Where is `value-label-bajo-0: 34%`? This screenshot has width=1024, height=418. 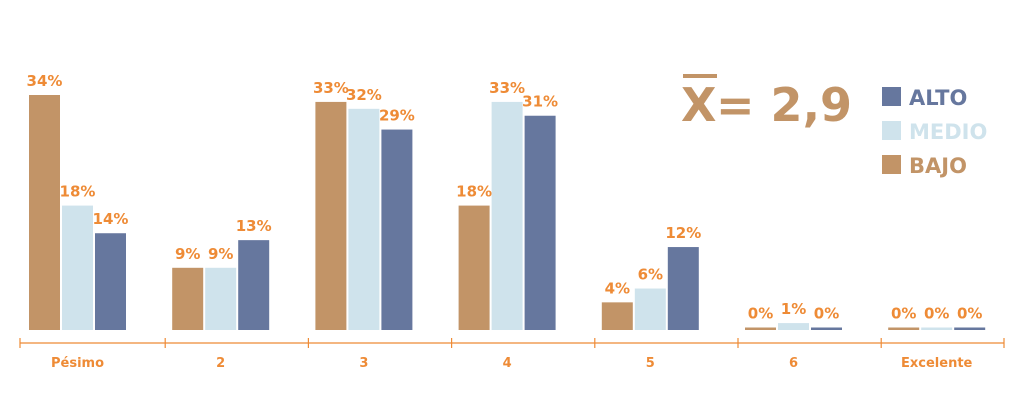
value-label-bajo-0: 34% is located at coordinates (45, 81).